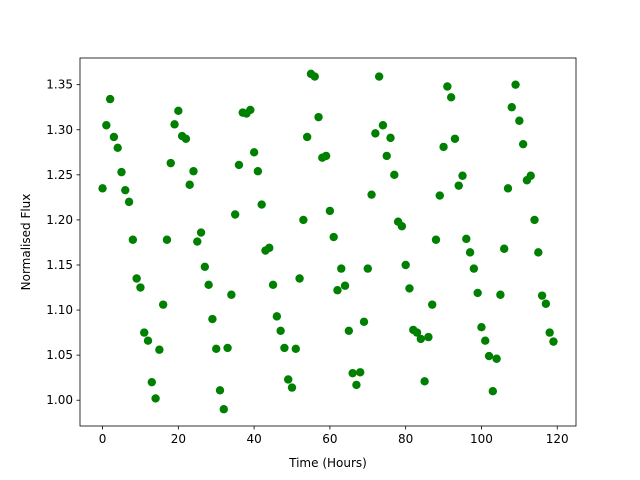 This screenshot has width=640, height=480. Describe the element at coordinates (59, 220) in the screenshot. I see `y-tick-label: 1.20` at that location.